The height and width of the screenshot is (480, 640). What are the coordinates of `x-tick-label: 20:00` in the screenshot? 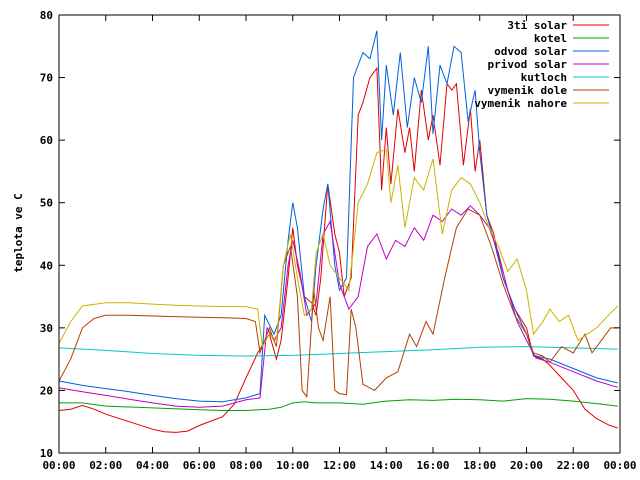 It's located at (526, 465).